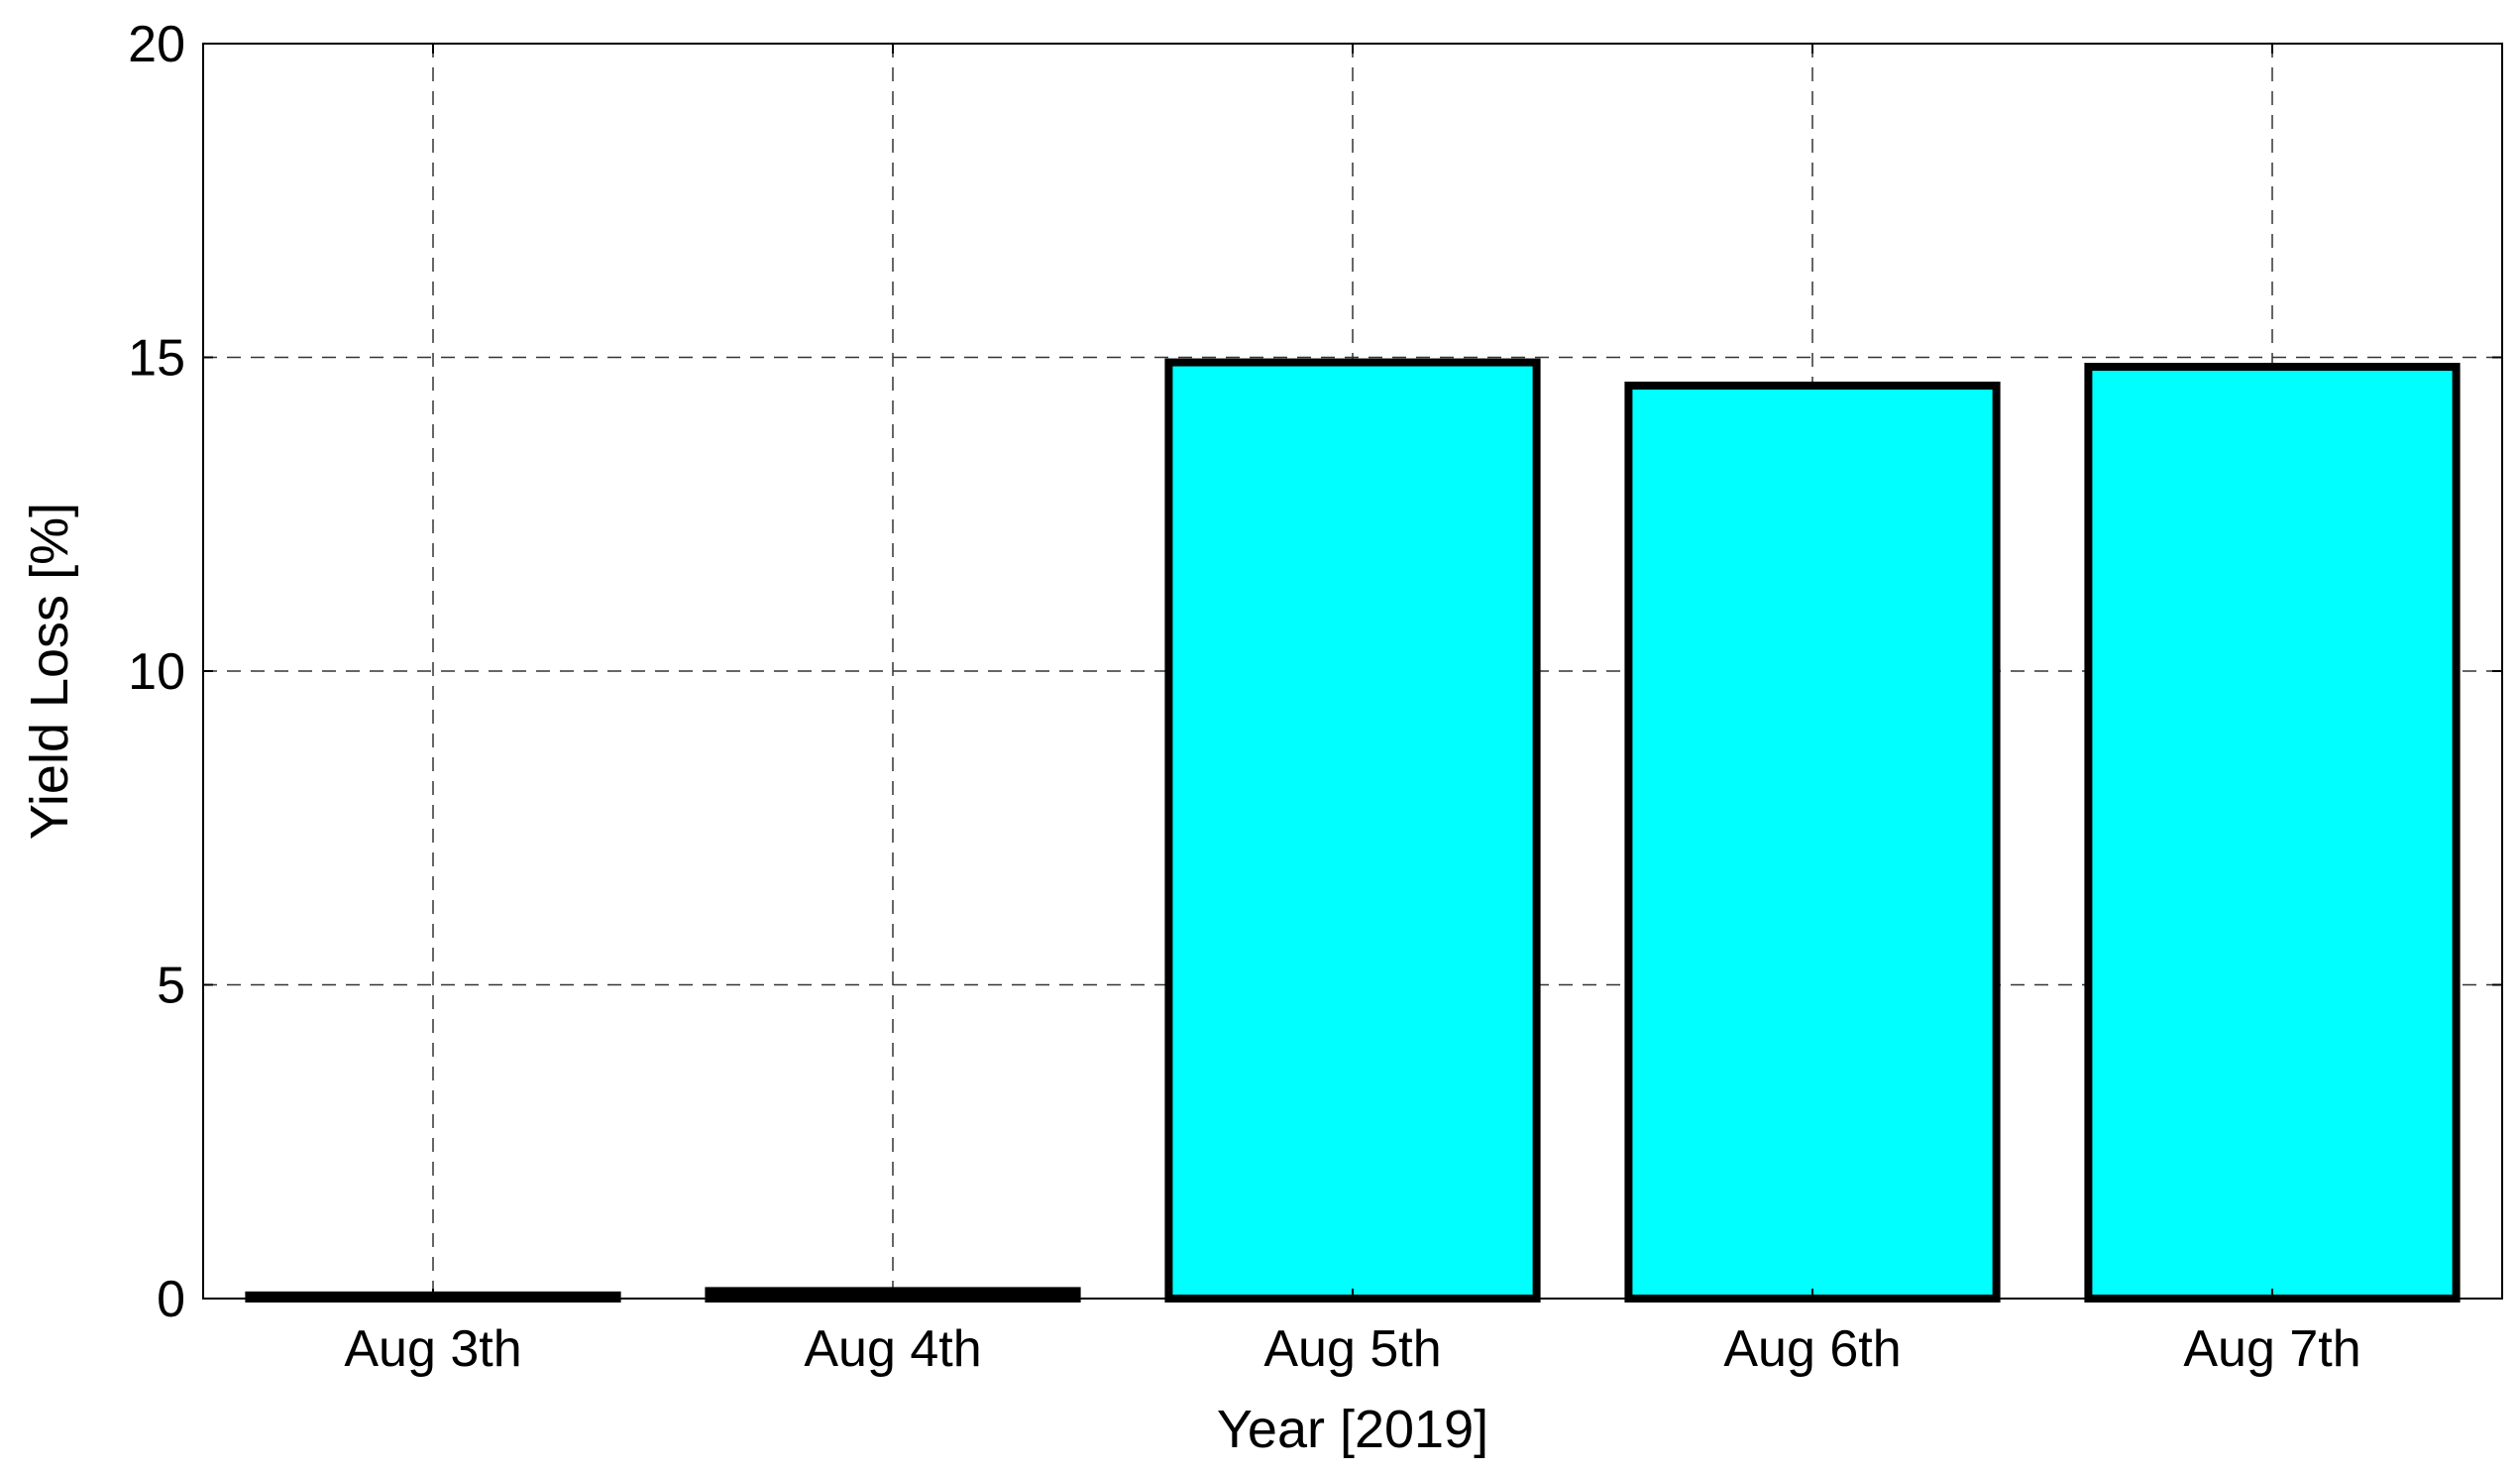  I want to click on bar-aug-6th, so click(1812, 842).